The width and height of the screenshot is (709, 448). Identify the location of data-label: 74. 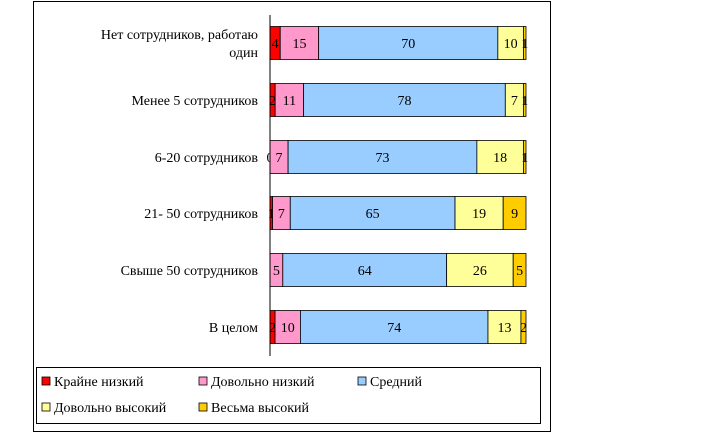
(394, 328).